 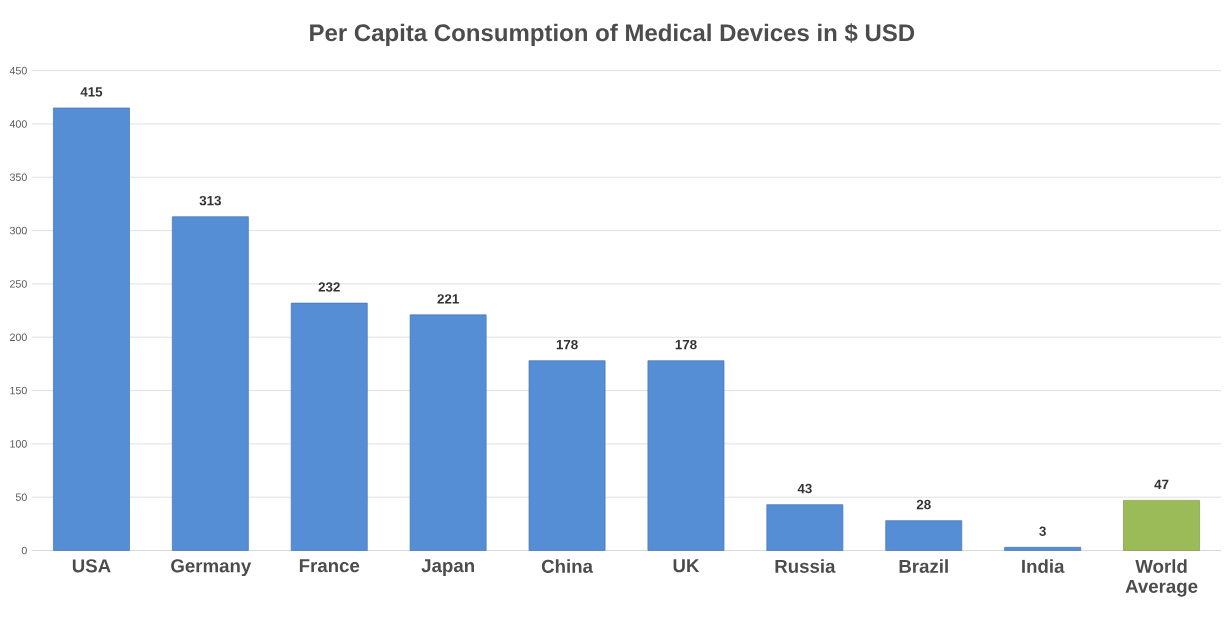 I want to click on x-tick-label: France, so click(x=329, y=565).